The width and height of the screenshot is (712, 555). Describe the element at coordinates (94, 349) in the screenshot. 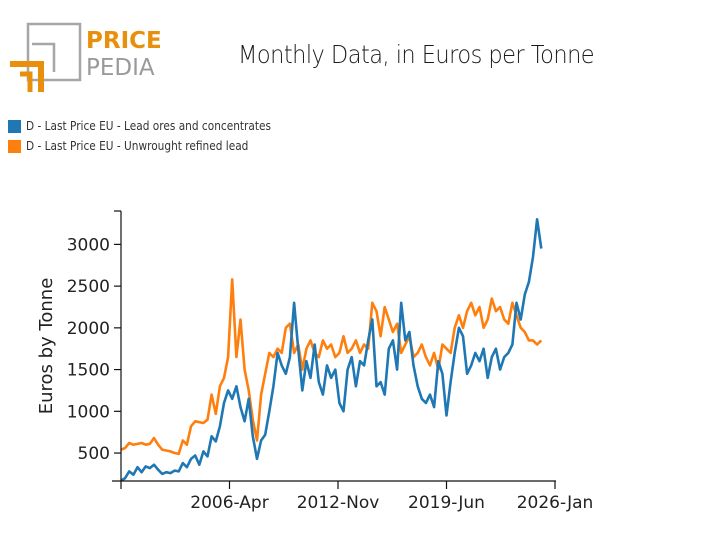

I see `y-ticks: 500 1000 1500 2000 2500 3000` at that location.